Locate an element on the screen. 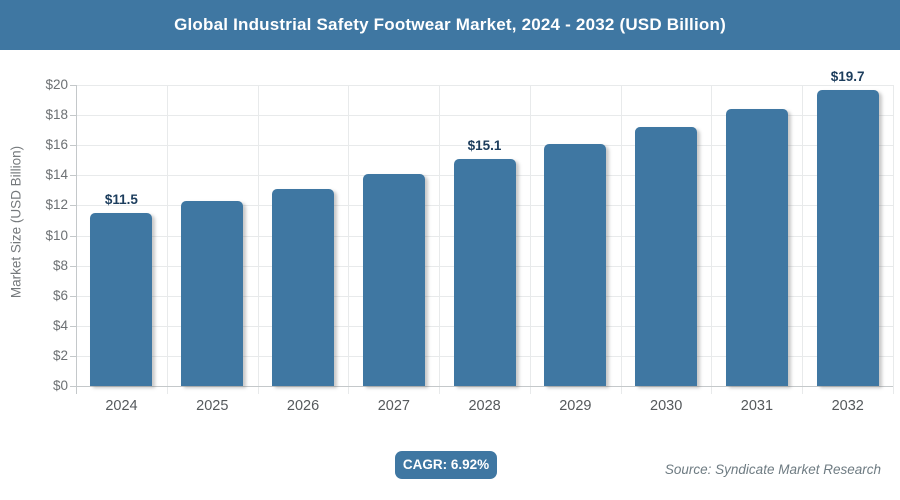  y-tick-label: $2 is located at coordinates (60, 355).